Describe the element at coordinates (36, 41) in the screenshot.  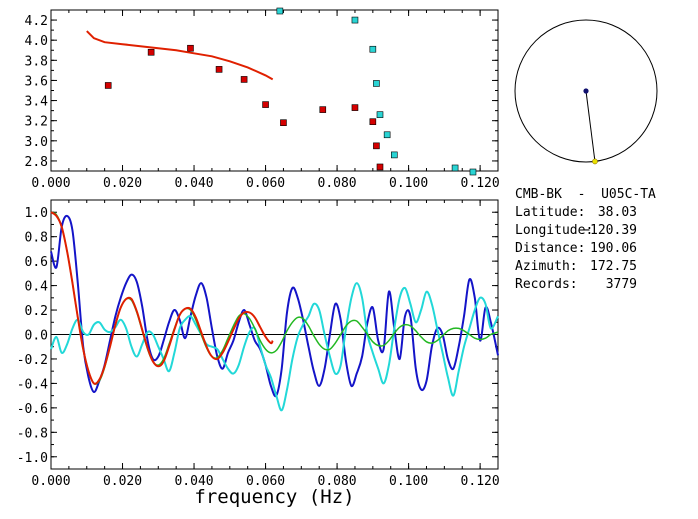
I see `y-tick-label: 4.0` at that location.